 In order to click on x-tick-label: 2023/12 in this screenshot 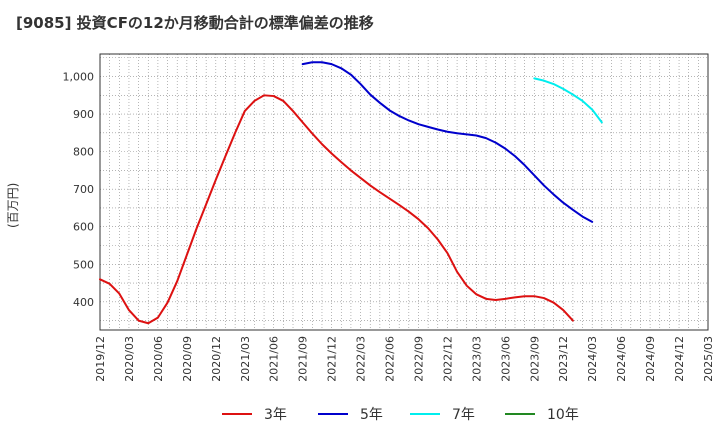, I will do `click(563, 359)`.